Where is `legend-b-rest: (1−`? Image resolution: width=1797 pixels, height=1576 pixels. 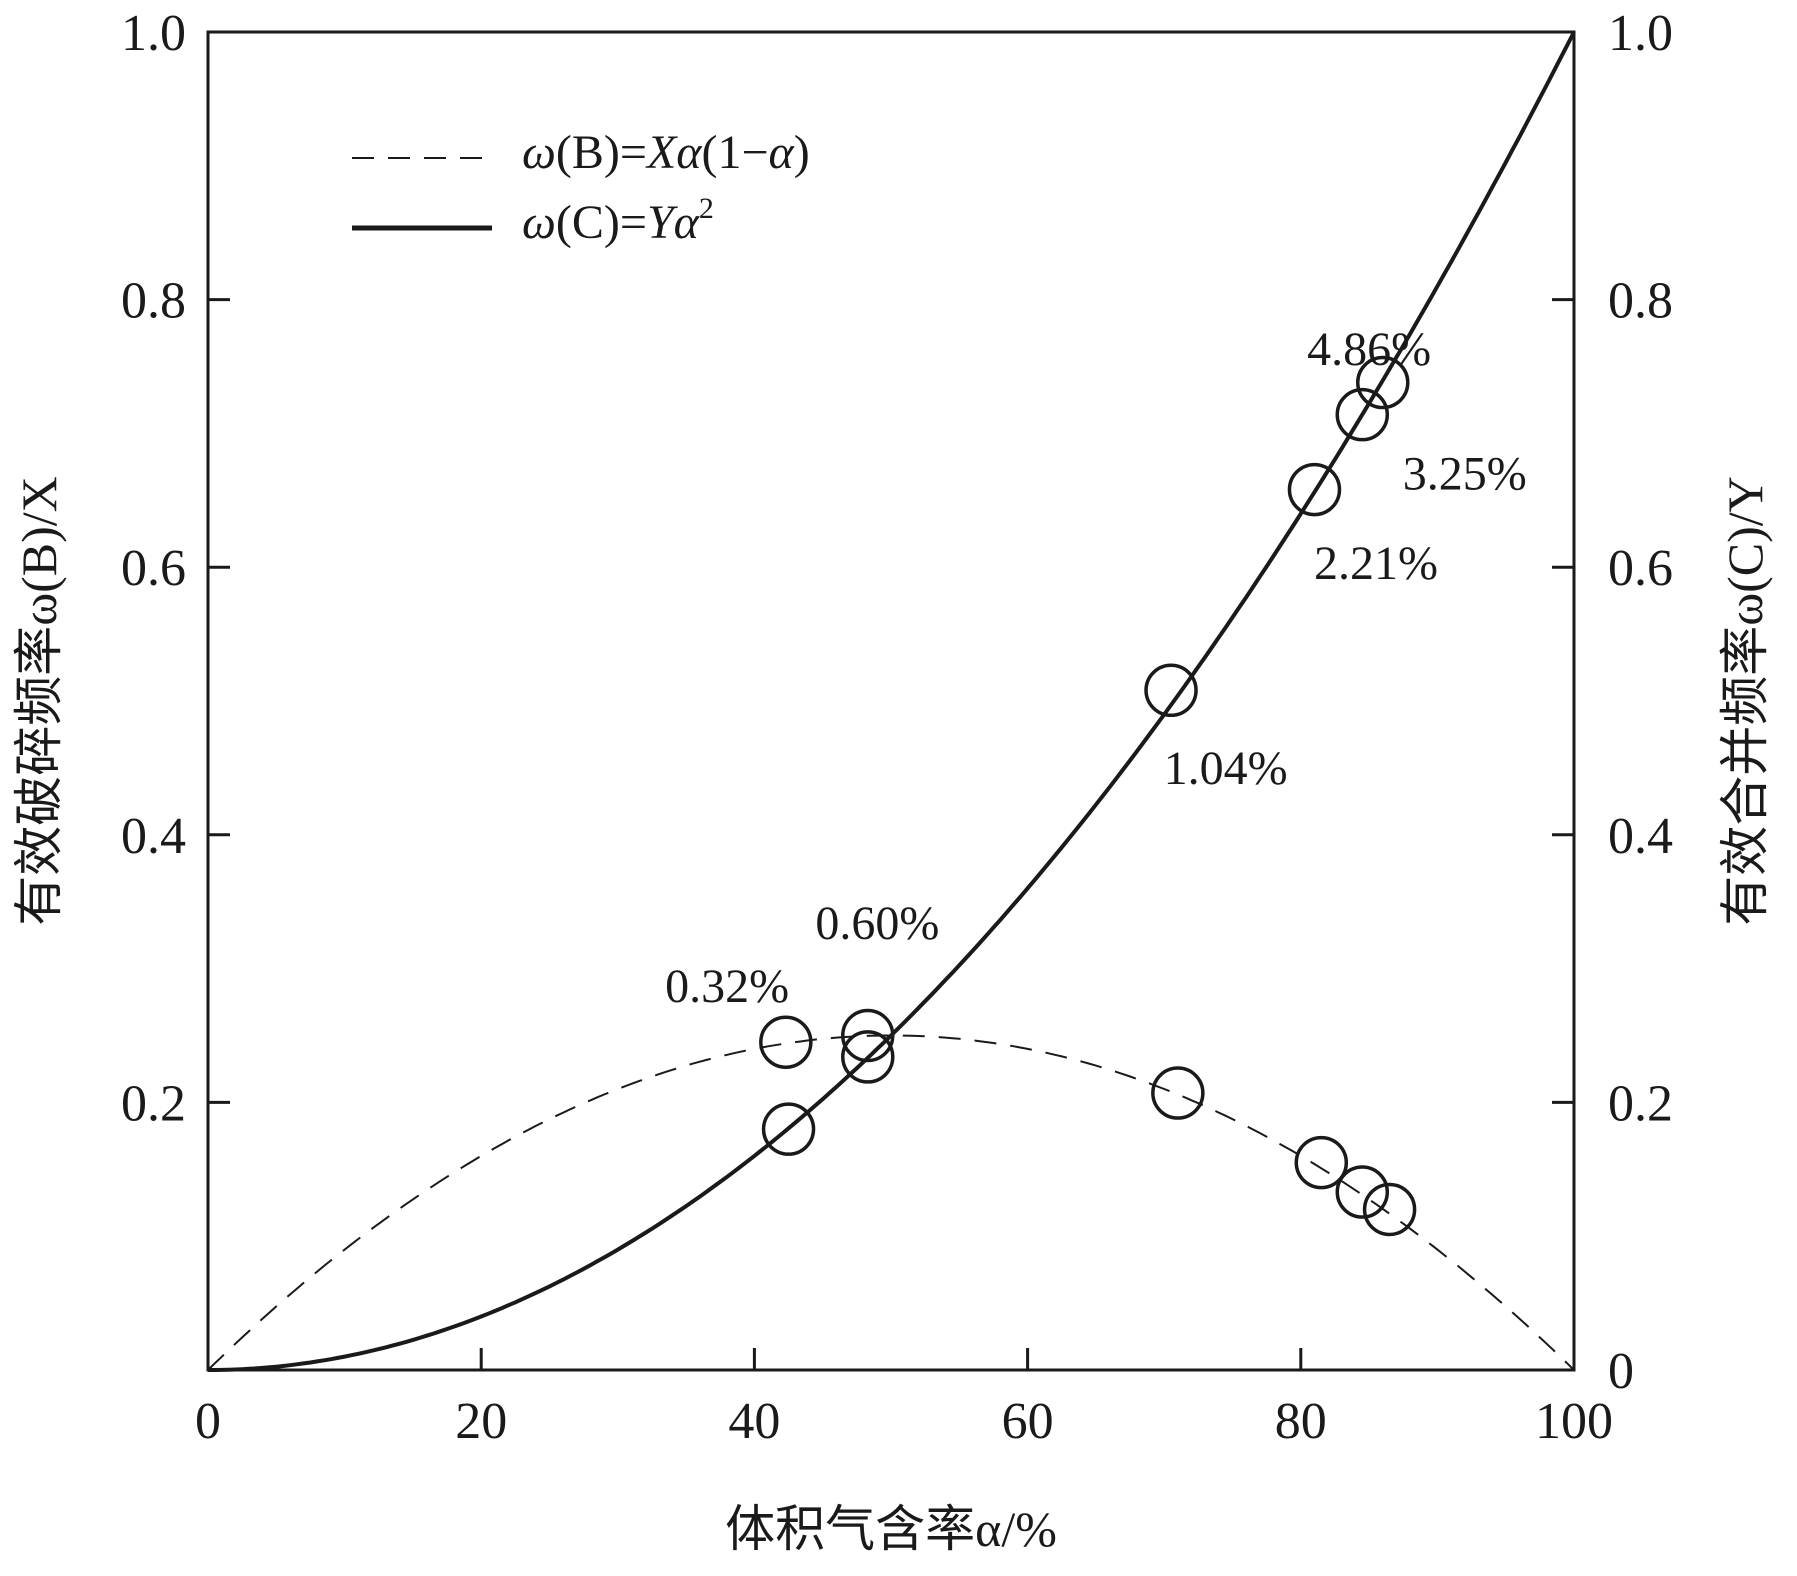
legend-b-rest: (1− is located at coordinates (734, 152).